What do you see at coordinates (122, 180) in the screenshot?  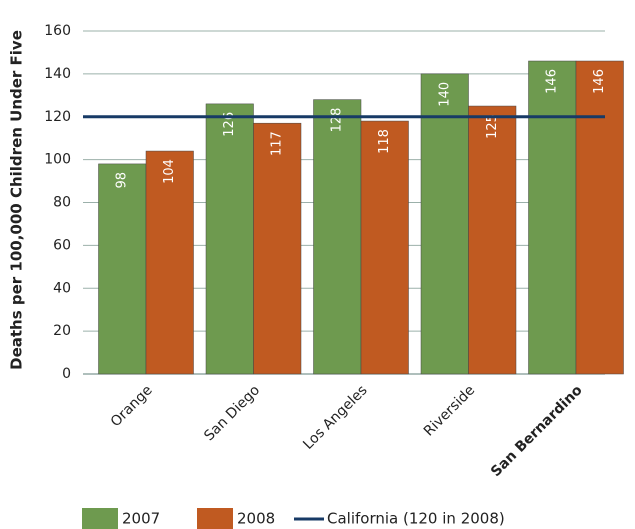 I see `value-label: 98` at bounding box center [122, 180].